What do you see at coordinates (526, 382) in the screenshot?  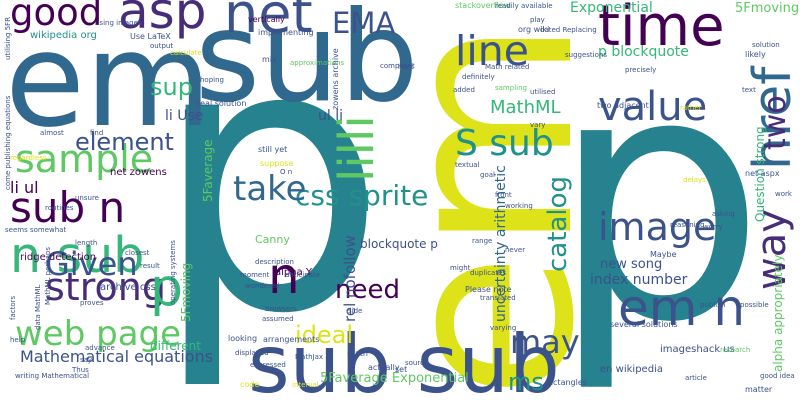 I see `word: ms` at bounding box center [526, 382].